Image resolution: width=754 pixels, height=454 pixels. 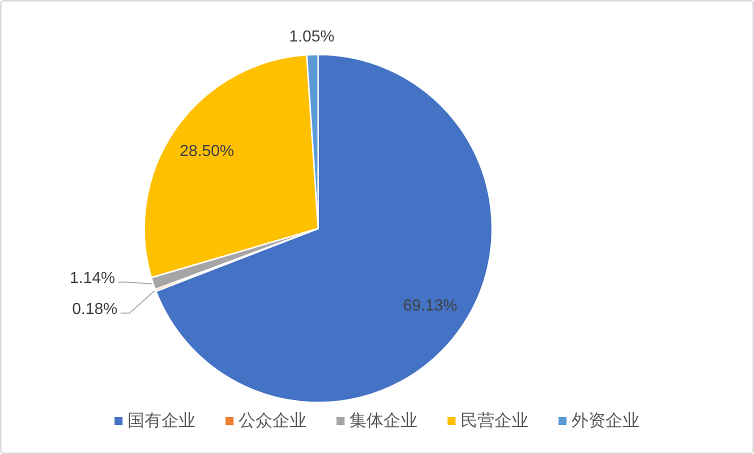 What do you see at coordinates (312, 37) in the screenshot?
I see `data-label: 1.05%` at bounding box center [312, 37].